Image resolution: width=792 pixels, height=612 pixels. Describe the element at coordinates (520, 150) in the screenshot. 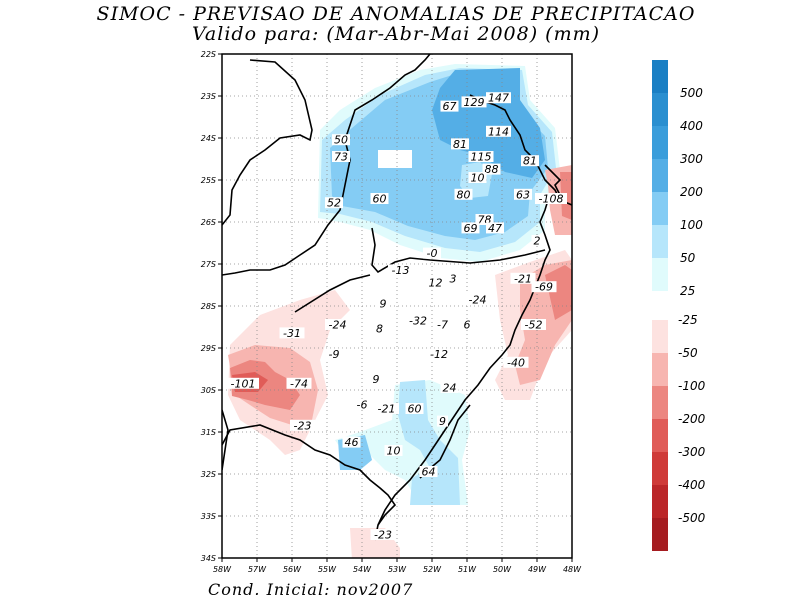

I see `state-border-north` at that location.